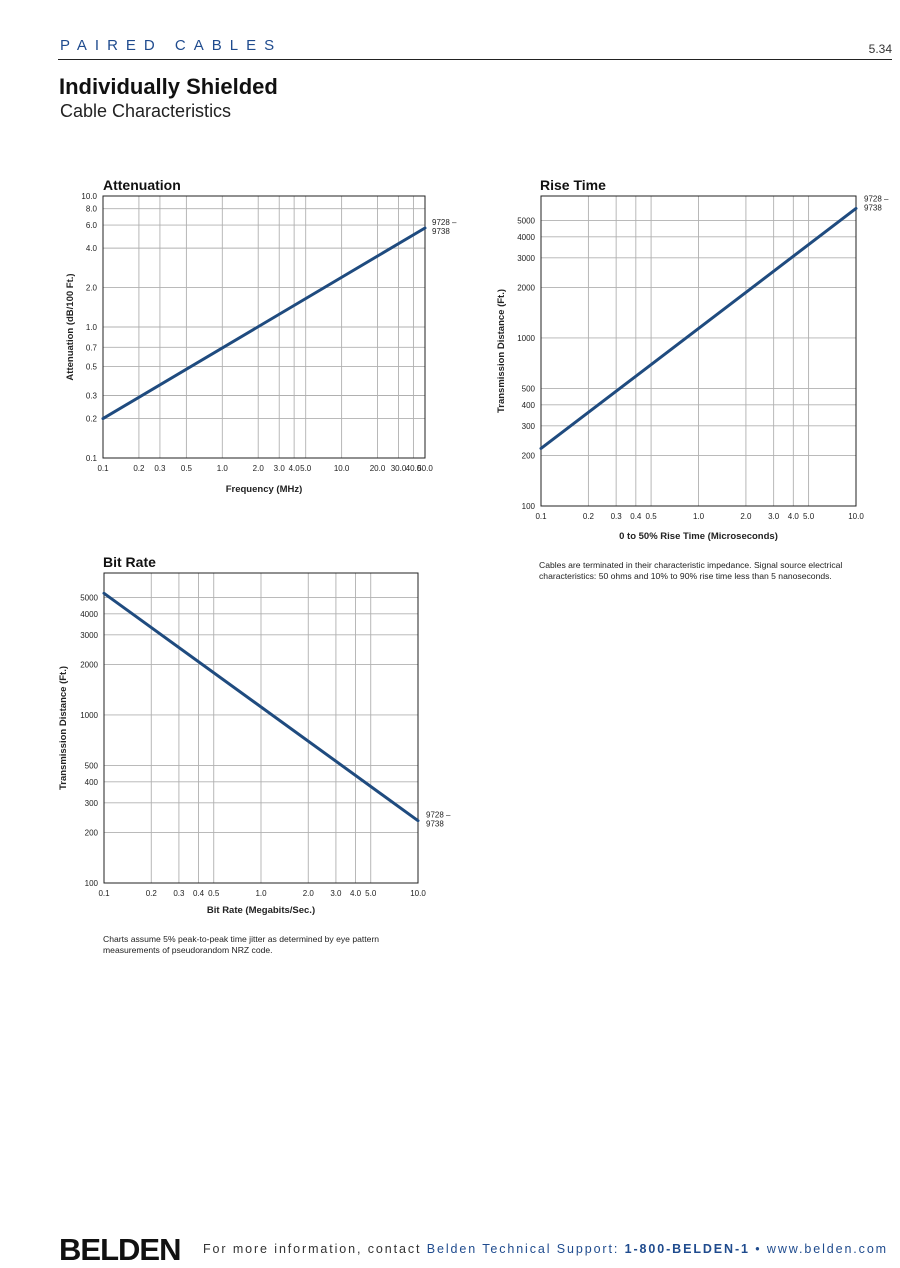 Image resolution: width=900 pixels, height=1268 pixels. I want to click on attenuation-chart-title: Attenuation, so click(142, 185).